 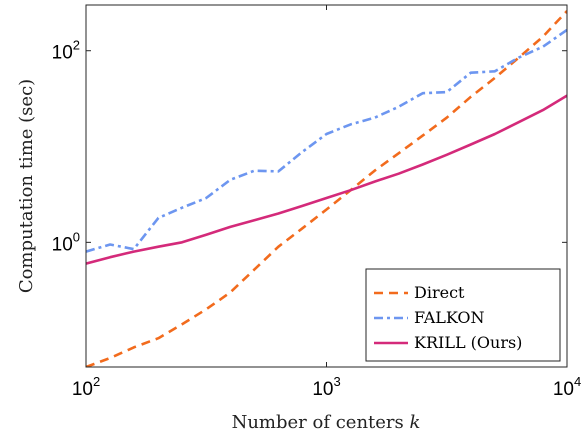 What do you see at coordinates (66, 147) in the screenshot?
I see `y-tick-labels: 10⁰ 10²` at bounding box center [66, 147].